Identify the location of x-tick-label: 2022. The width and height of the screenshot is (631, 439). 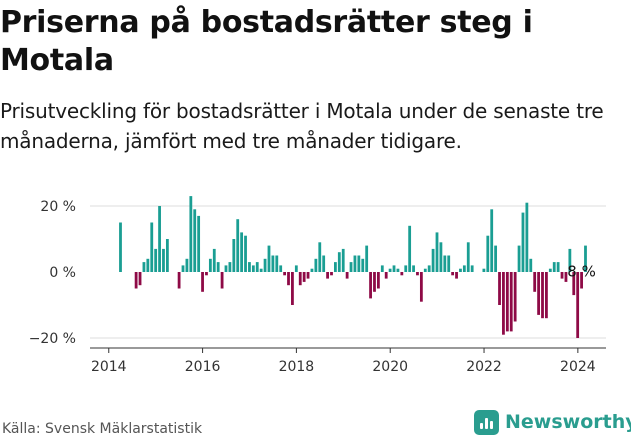
(484, 367).